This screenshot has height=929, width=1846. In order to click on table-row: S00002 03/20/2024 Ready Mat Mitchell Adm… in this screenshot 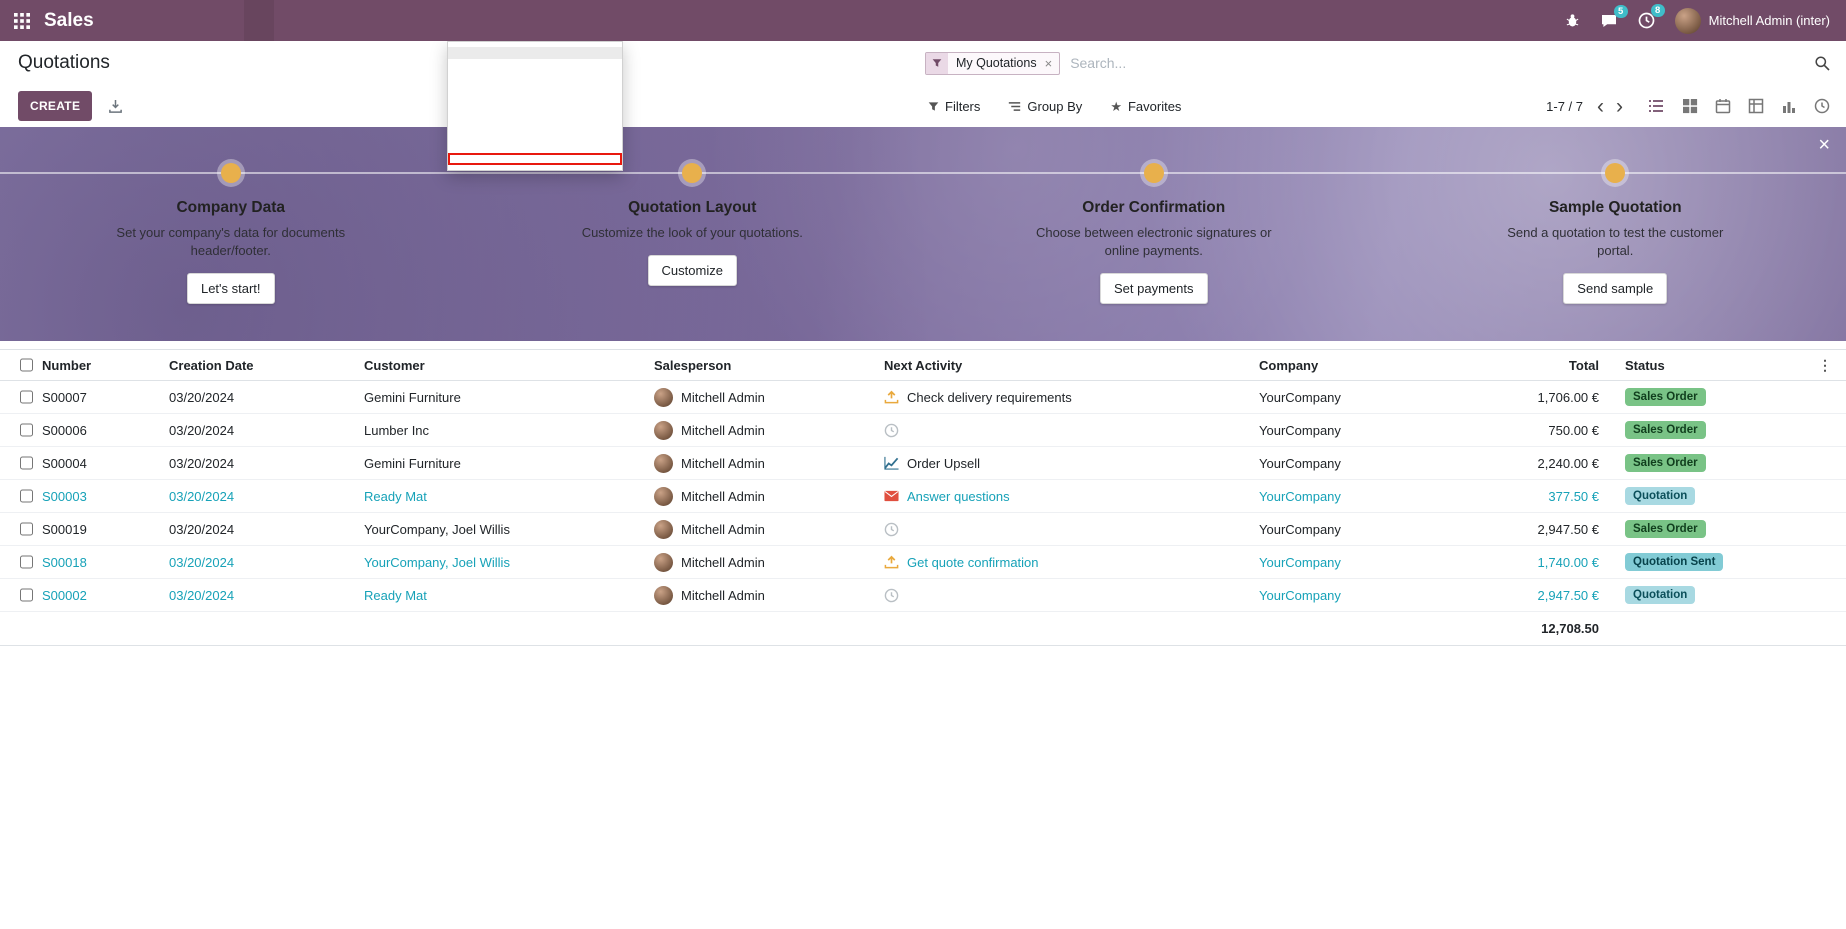, I will do `click(923, 595)`.